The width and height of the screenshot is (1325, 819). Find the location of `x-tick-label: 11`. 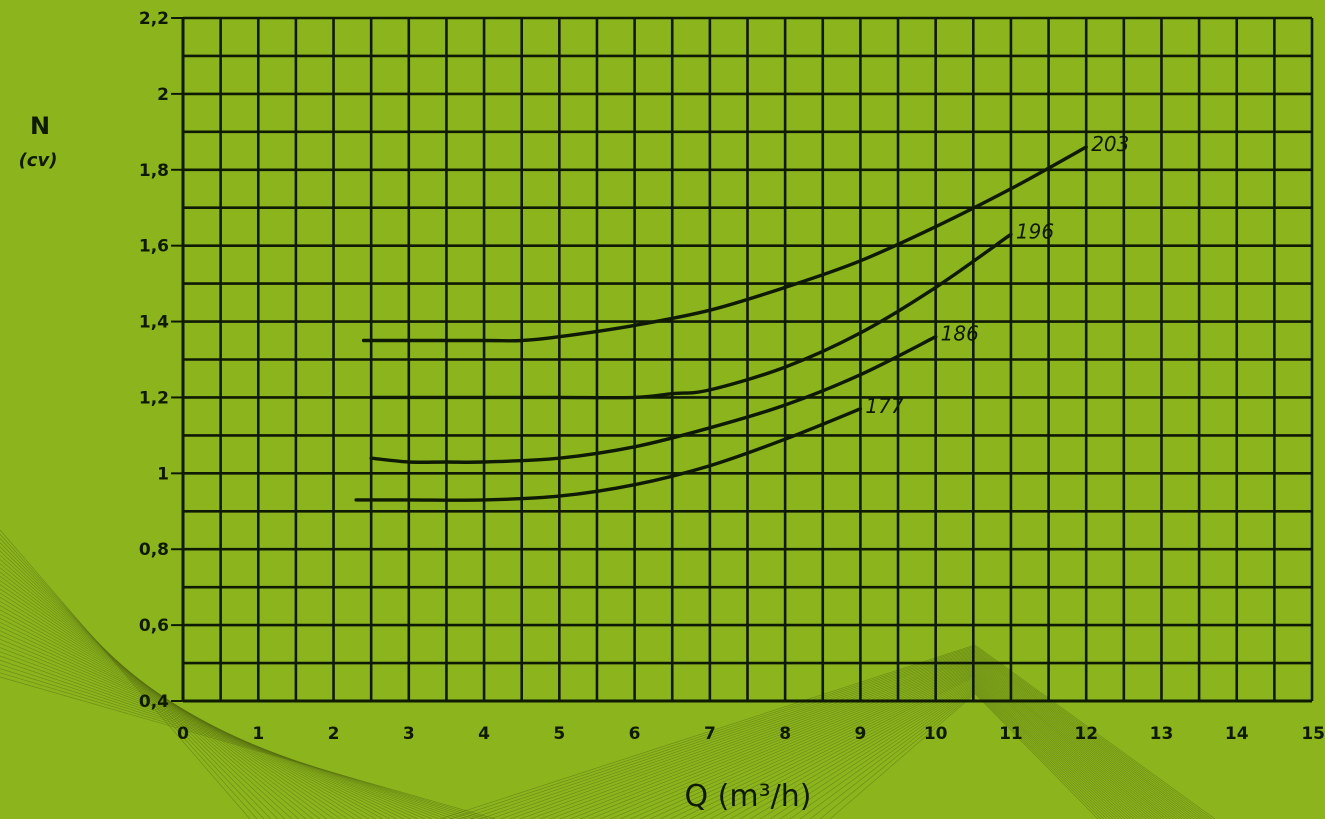

x-tick-label: 11 is located at coordinates (1011, 734).